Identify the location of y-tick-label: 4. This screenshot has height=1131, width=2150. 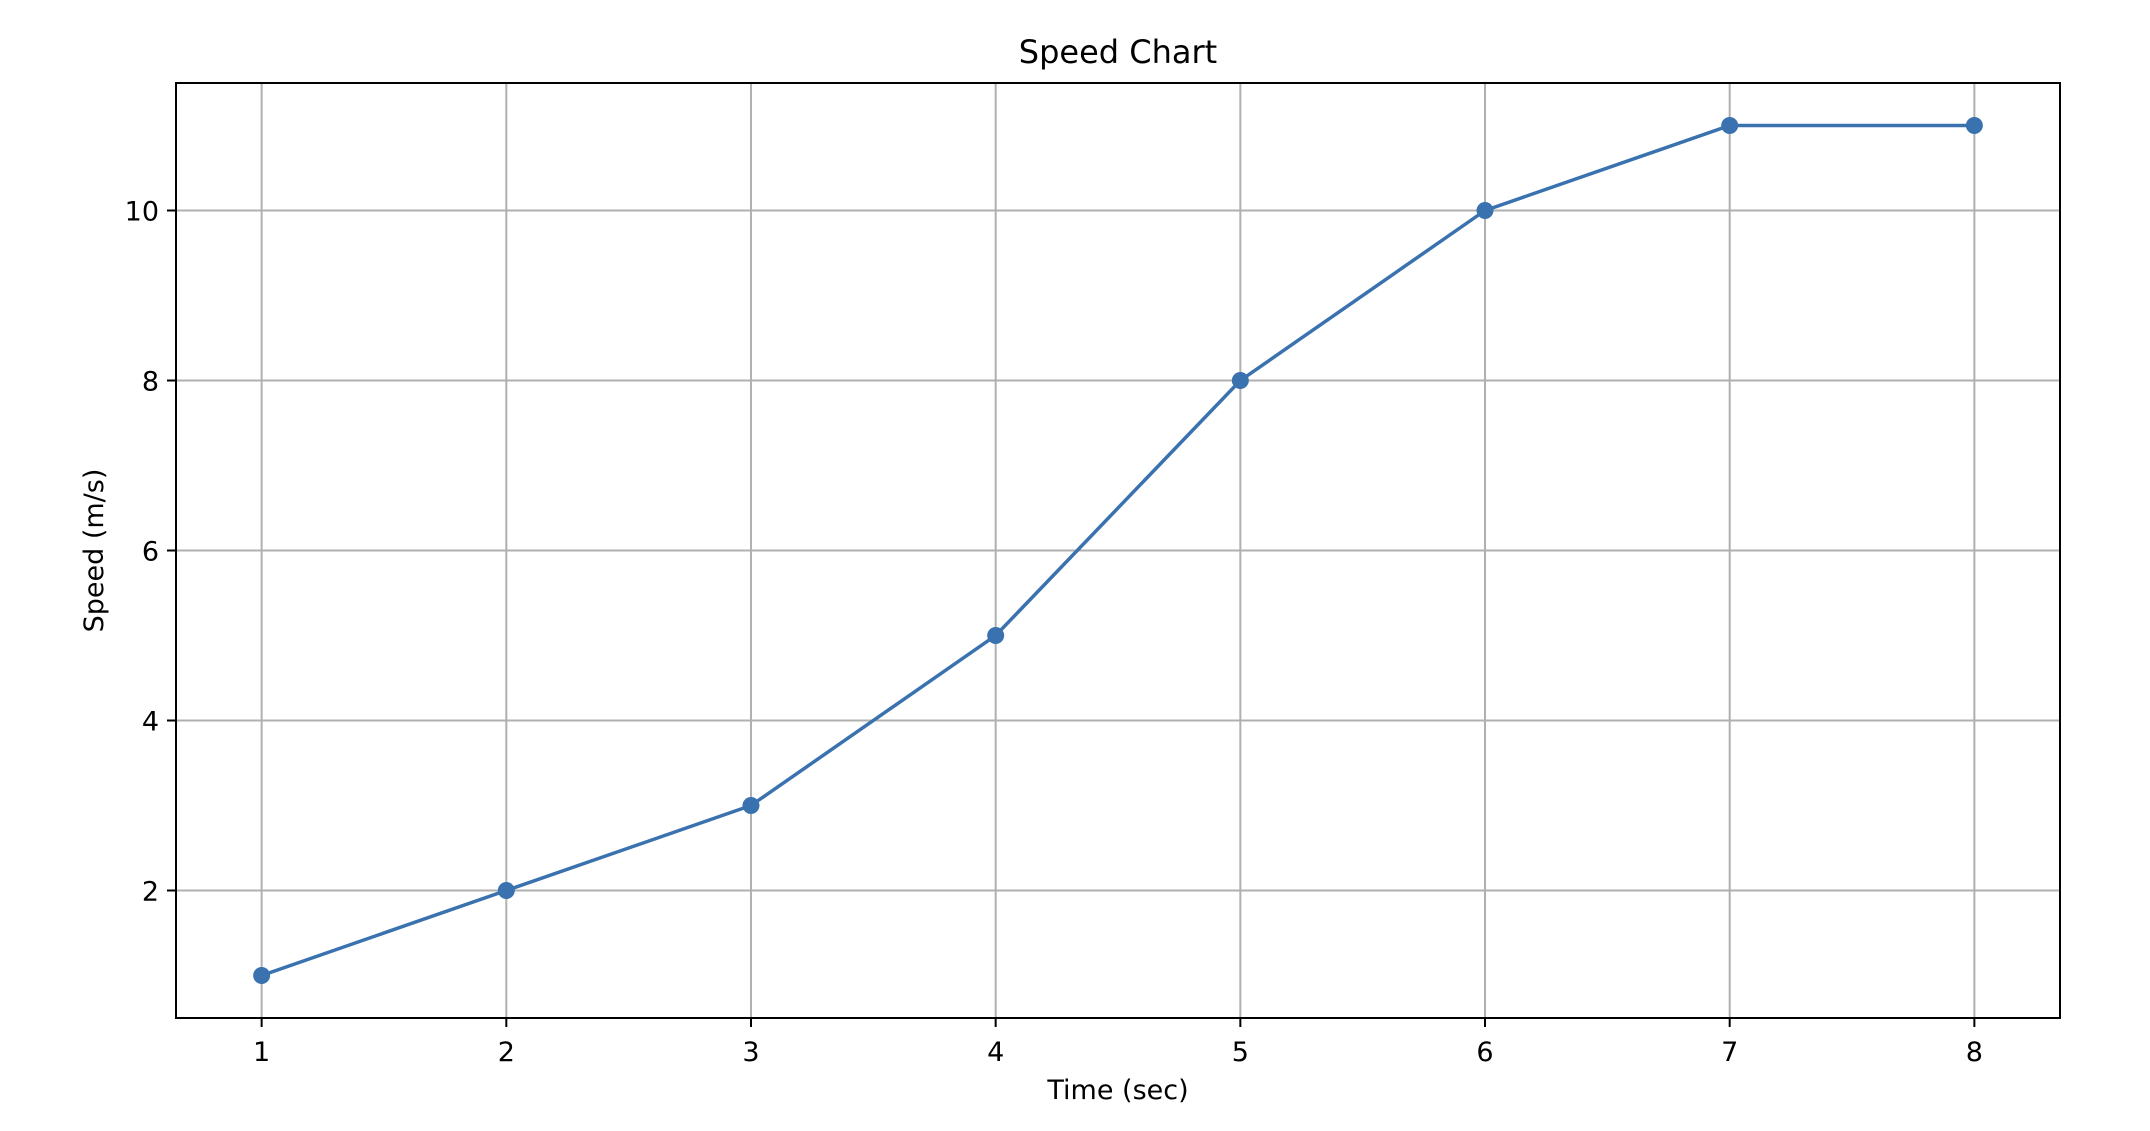
(150, 722).